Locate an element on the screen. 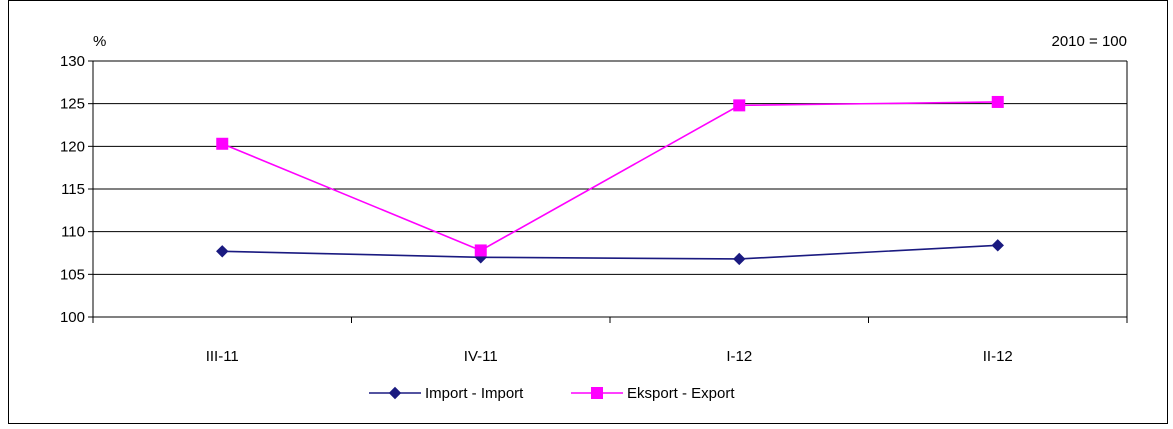 The image size is (1173, 429). x-tick-label: I-12 is located at coordinates (739, 356).